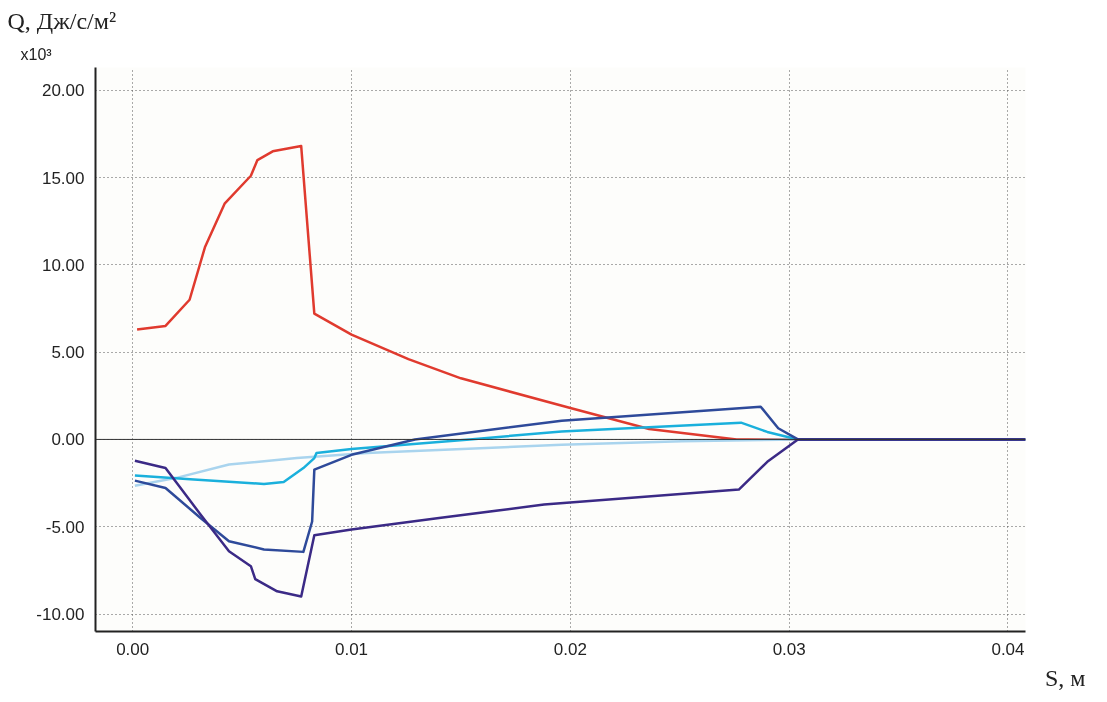 This screenshot has height=702, width=1107. What do you see at coordinates (133, 649) in the screenshot?
I see `x-tick-label: 0.00` at bounding box center [133, 649].